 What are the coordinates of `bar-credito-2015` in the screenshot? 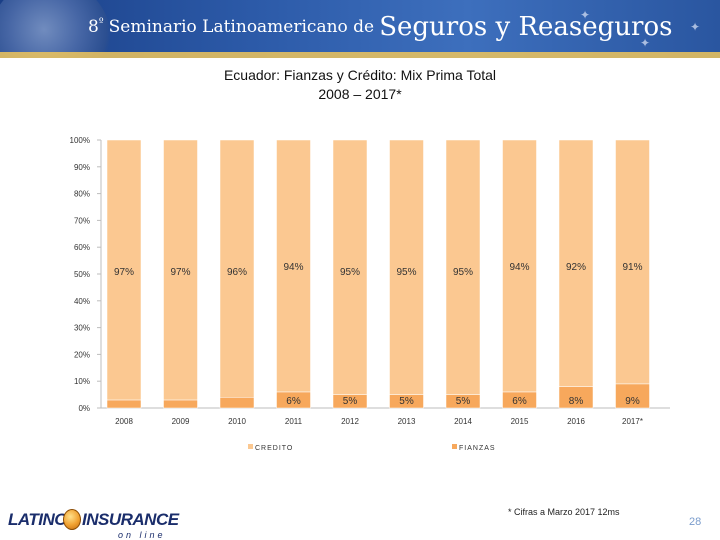 It's located at (519, 266).